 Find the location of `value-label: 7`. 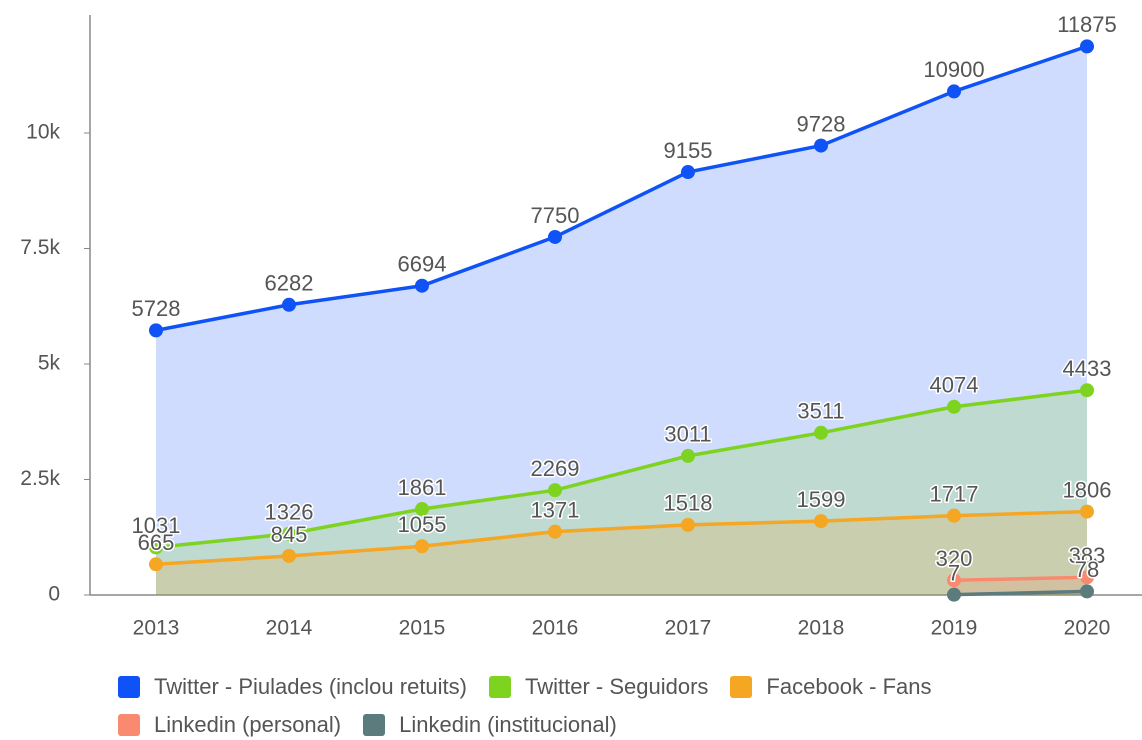

value-label: 7 is located at coordinates (954, 572).